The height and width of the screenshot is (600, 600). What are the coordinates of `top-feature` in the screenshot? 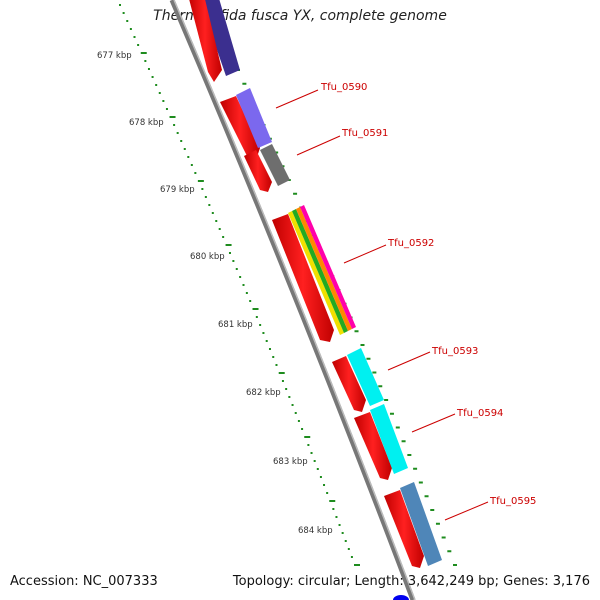 It's located at (219, 38).